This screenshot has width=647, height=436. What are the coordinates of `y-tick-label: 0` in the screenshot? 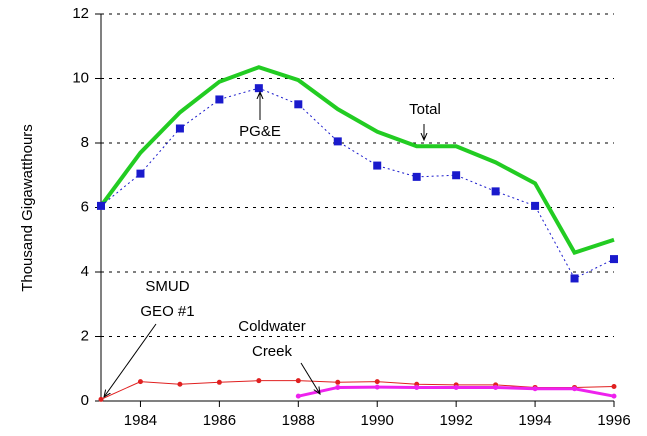 It's located at (85, 400).